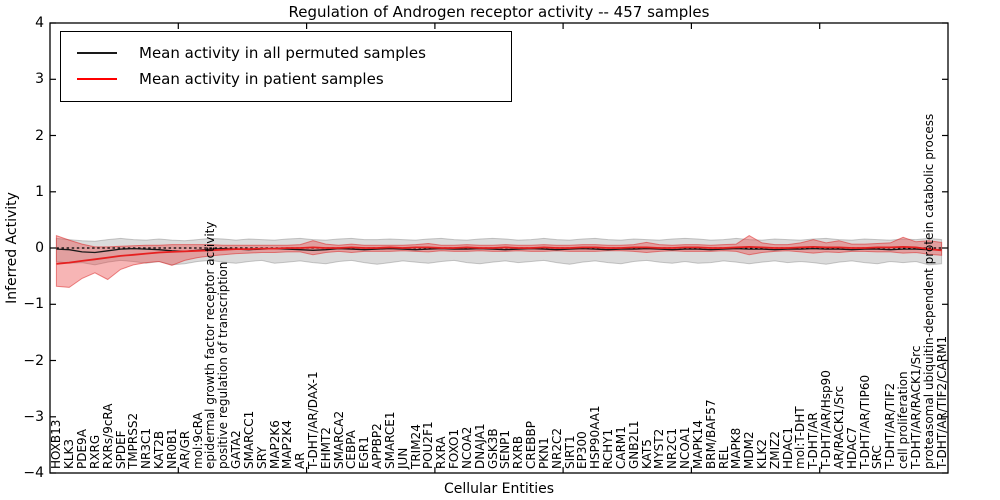  I want to click on category-label: T-DHT/AR/Hsp90, so click(826, 419).